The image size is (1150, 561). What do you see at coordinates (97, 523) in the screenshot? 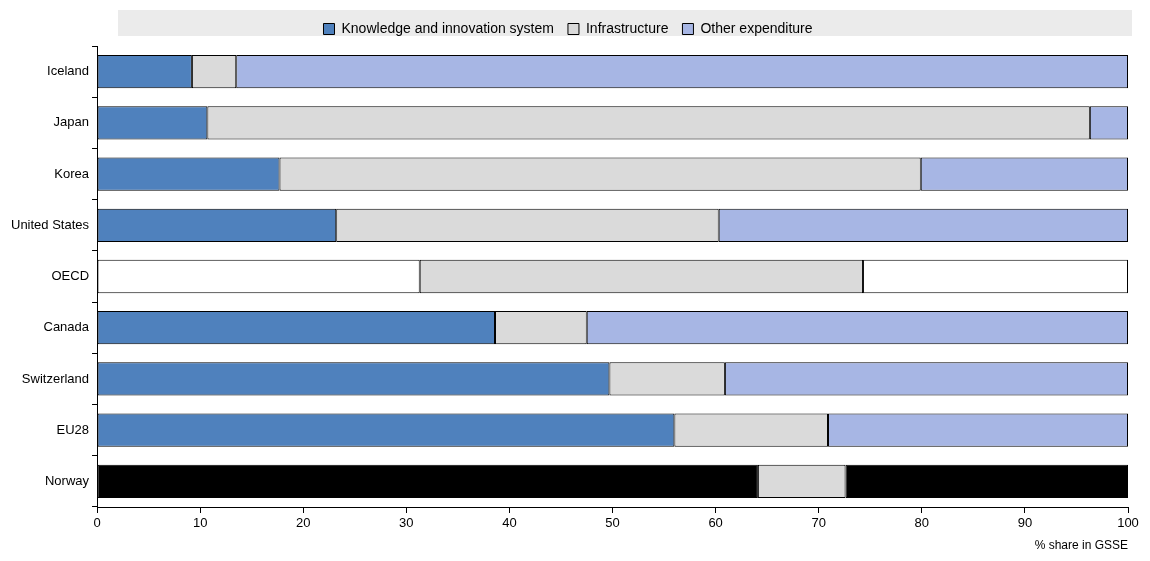
I see `x-tick-label: 0` at bounding box center [97, 523].